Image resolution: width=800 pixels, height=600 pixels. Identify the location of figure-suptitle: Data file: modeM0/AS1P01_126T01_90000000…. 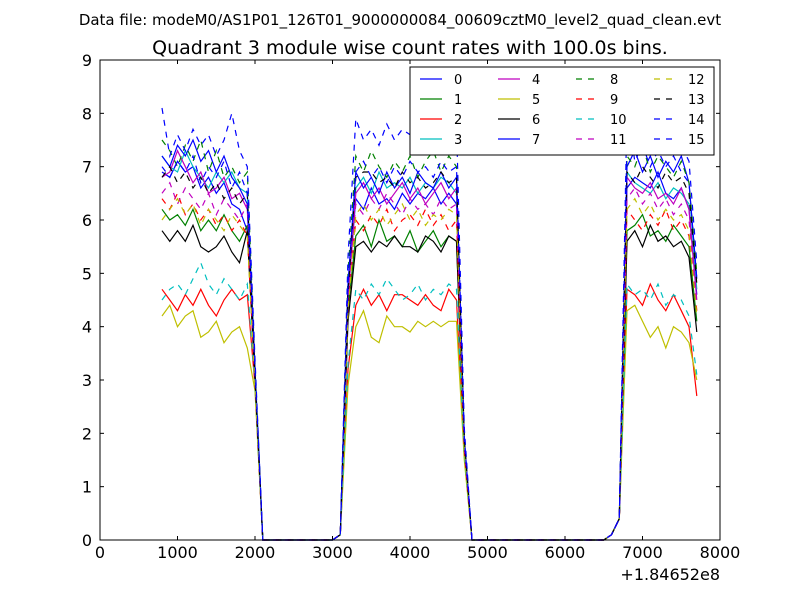
(400, 20).